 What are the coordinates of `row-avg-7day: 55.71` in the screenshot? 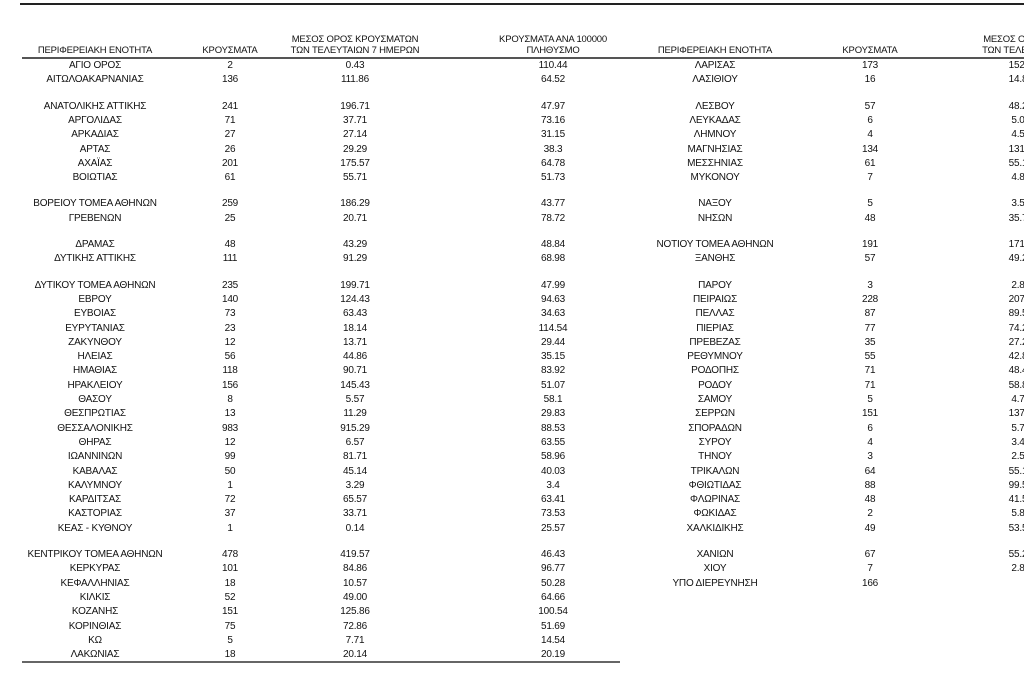 It's located at (355, 178).